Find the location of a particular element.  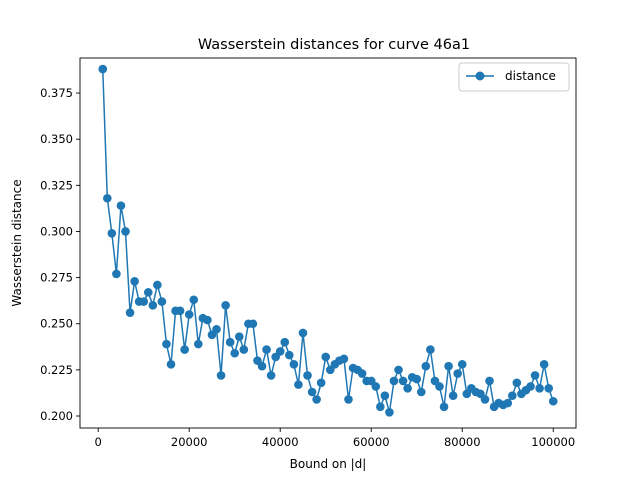

y-tick-label: 0.275 is located at coordinates (56, 278).